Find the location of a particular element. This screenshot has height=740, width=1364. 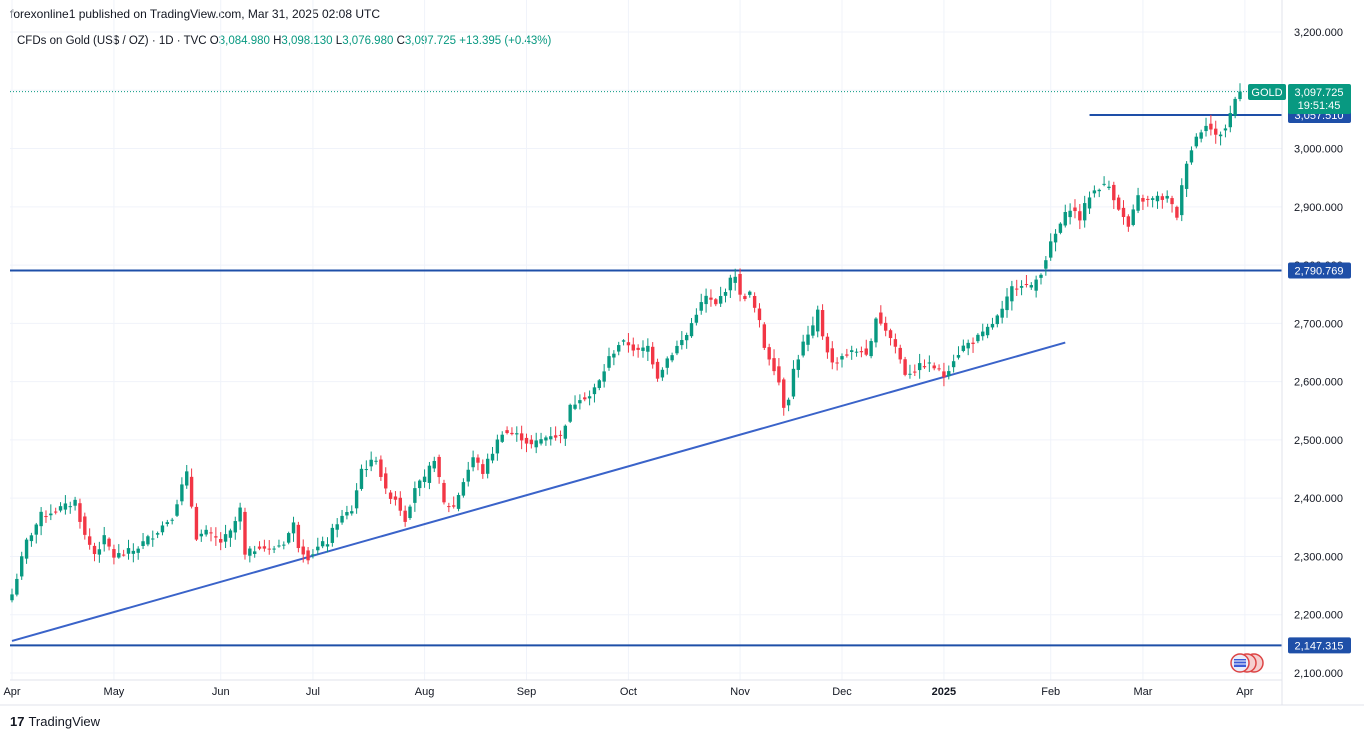

price-tick-label: 2,500.000 is located at coordinates (1318, 441).